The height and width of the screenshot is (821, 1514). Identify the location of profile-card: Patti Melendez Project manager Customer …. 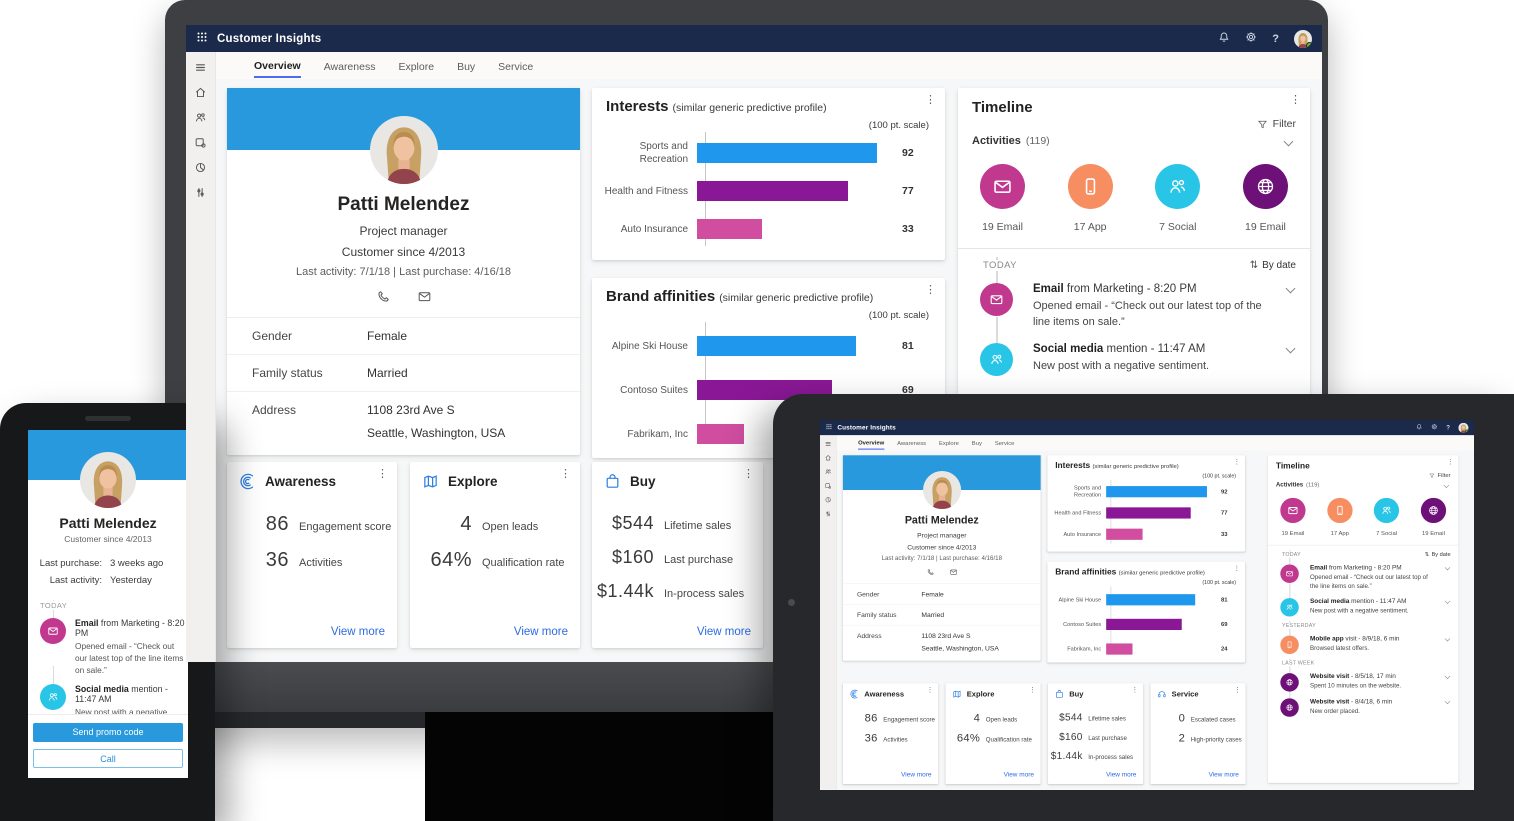
(403, 271).